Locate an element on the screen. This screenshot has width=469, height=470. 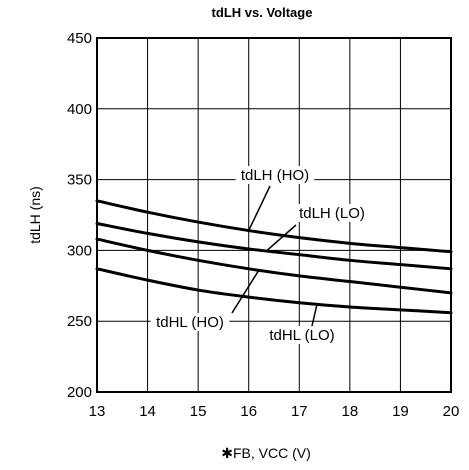
x-tick-label: 13 is located at coordinates (97, 411).